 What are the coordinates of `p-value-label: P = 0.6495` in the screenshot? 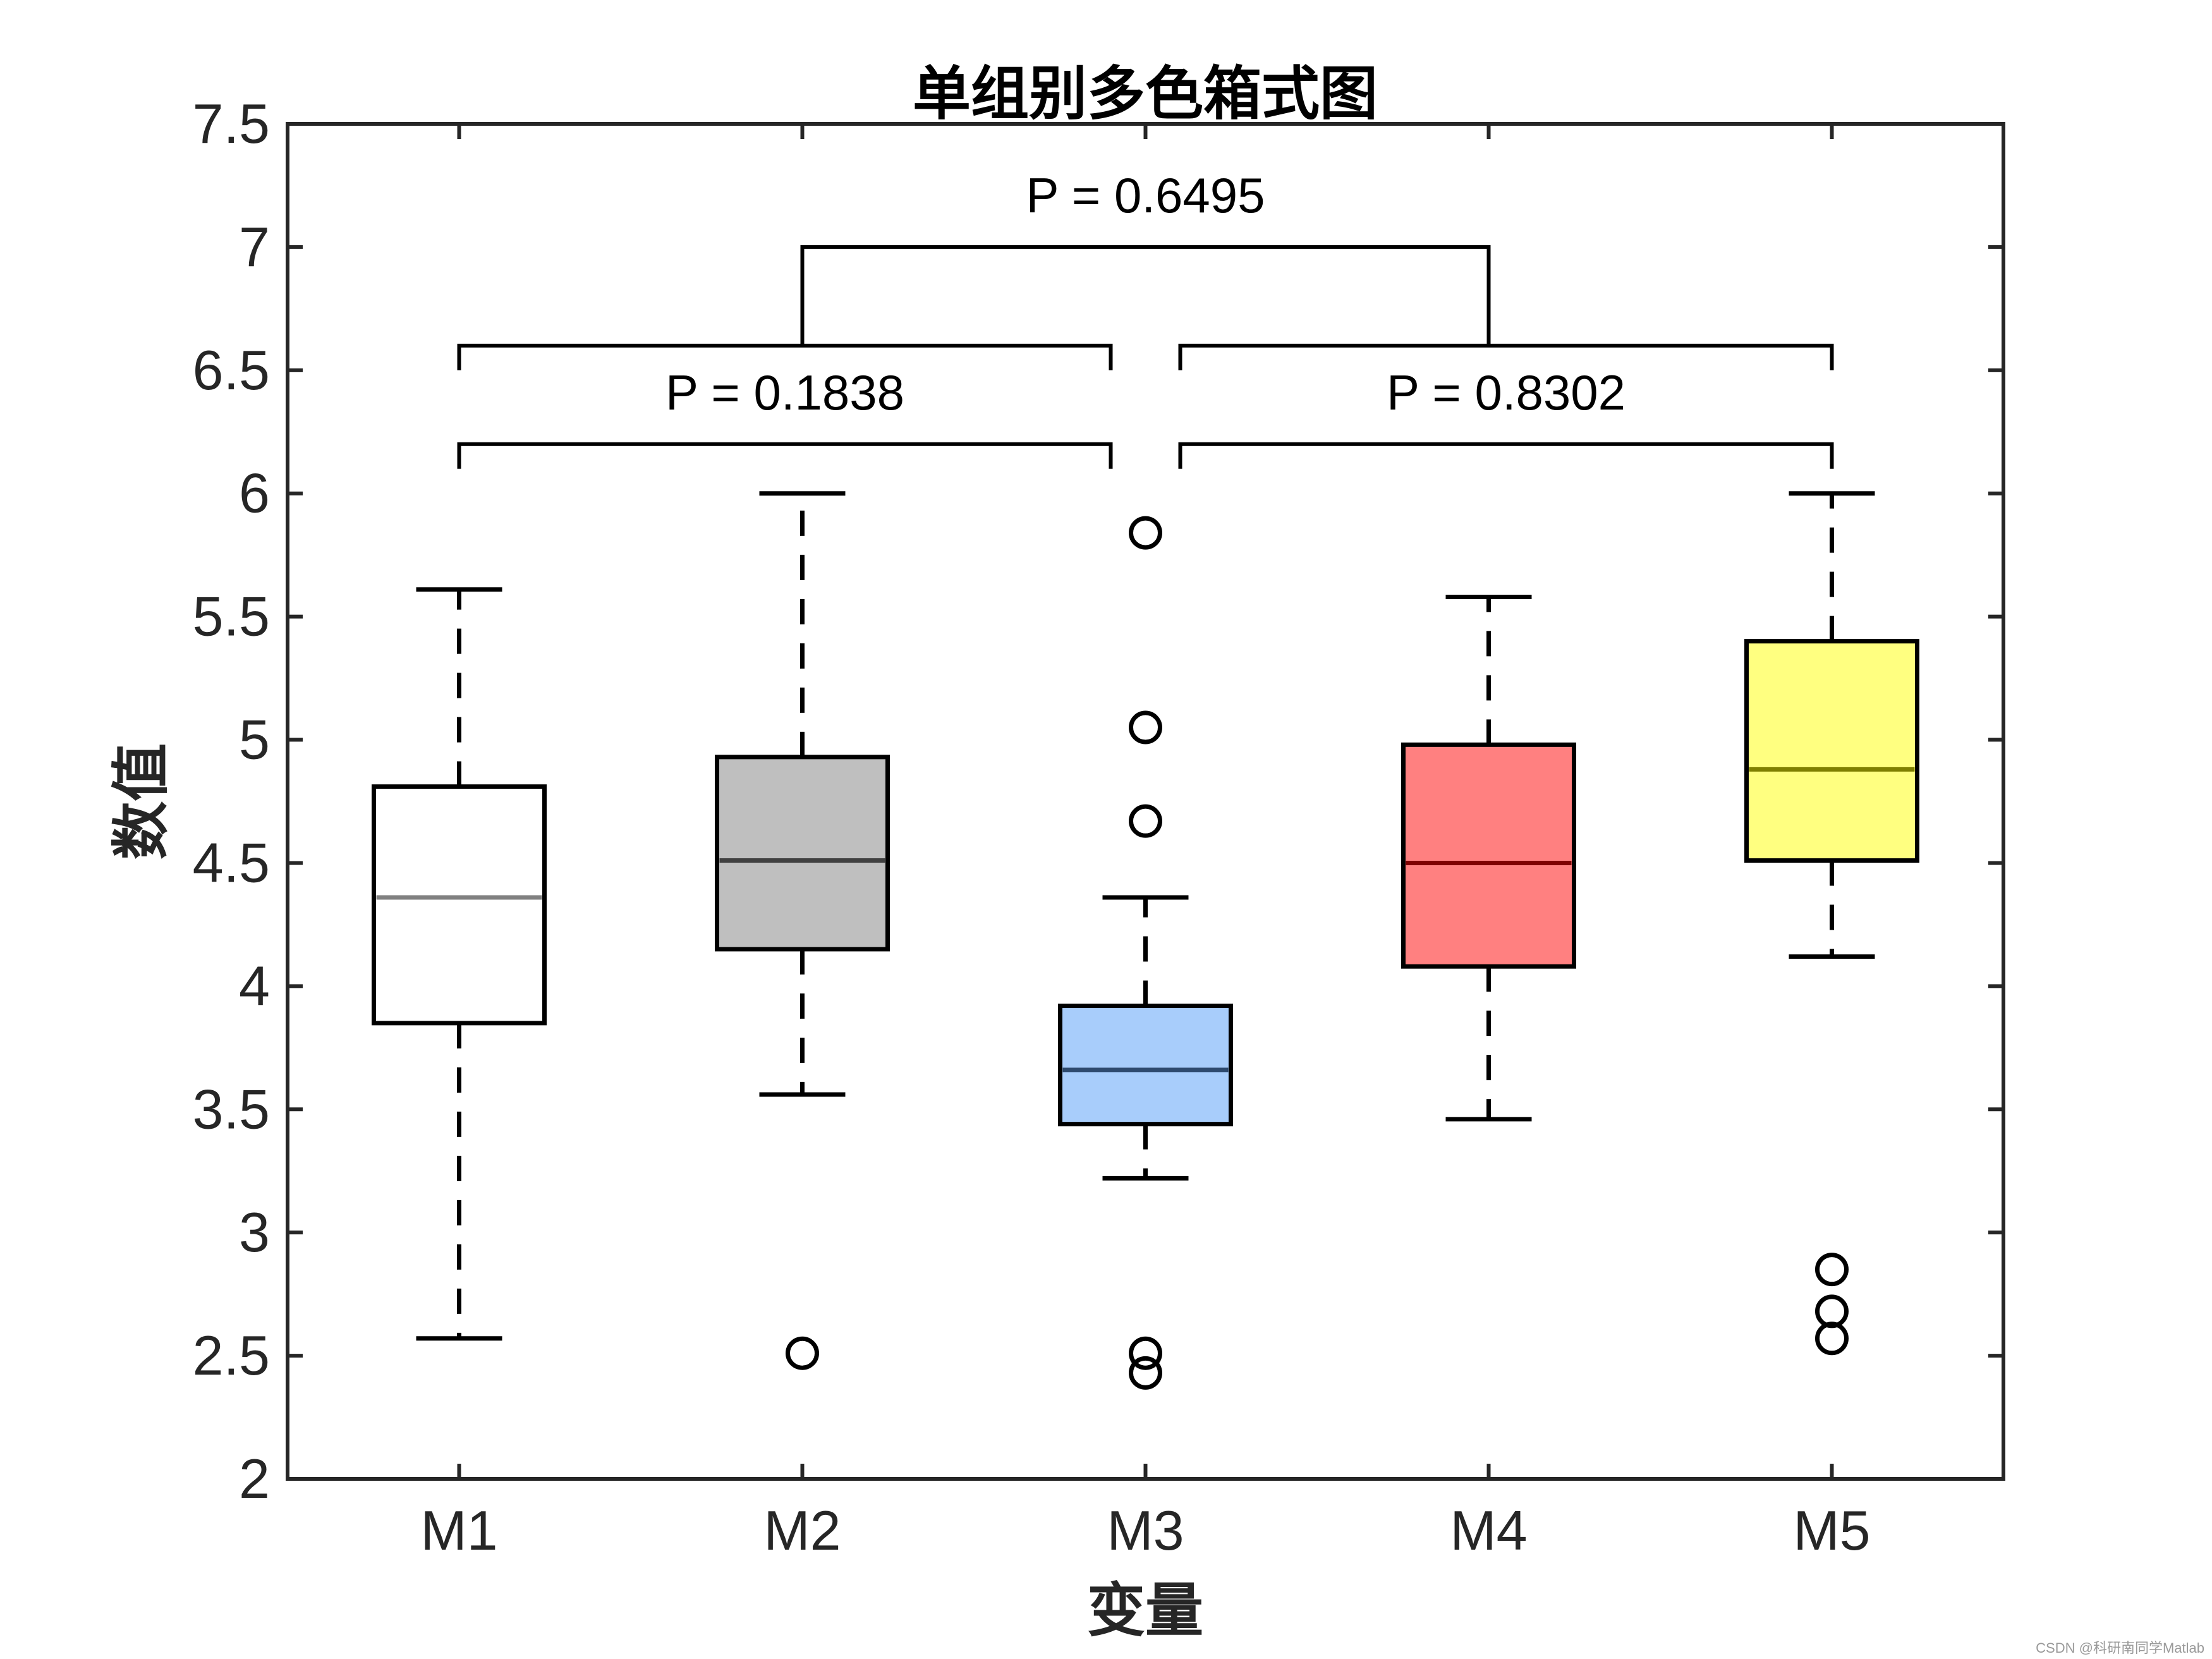 It's located at (1145, 195).